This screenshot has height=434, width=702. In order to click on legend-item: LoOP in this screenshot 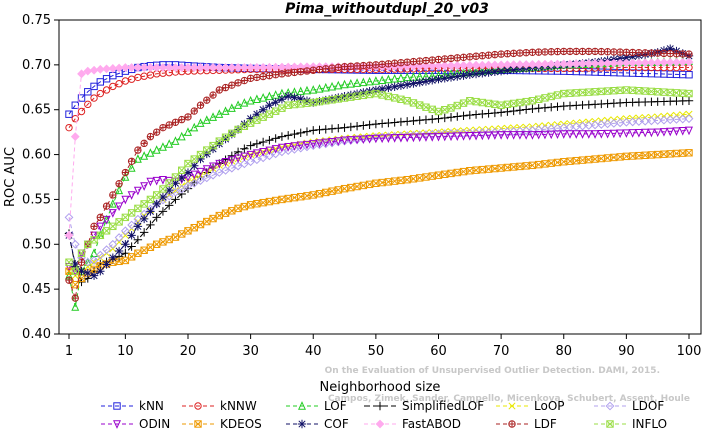, I will do `click(530, 406)`.